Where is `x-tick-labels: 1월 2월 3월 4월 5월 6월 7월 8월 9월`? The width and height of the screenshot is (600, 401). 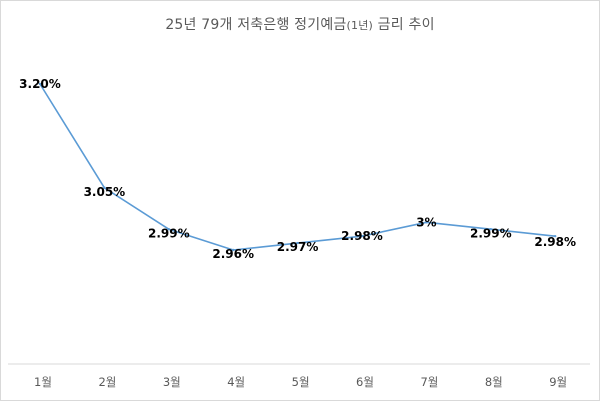 x-tick-labels: 1월 2월 3월 4월 5월 6월 7월 8월 9월 is located at coordinates (300, 382).